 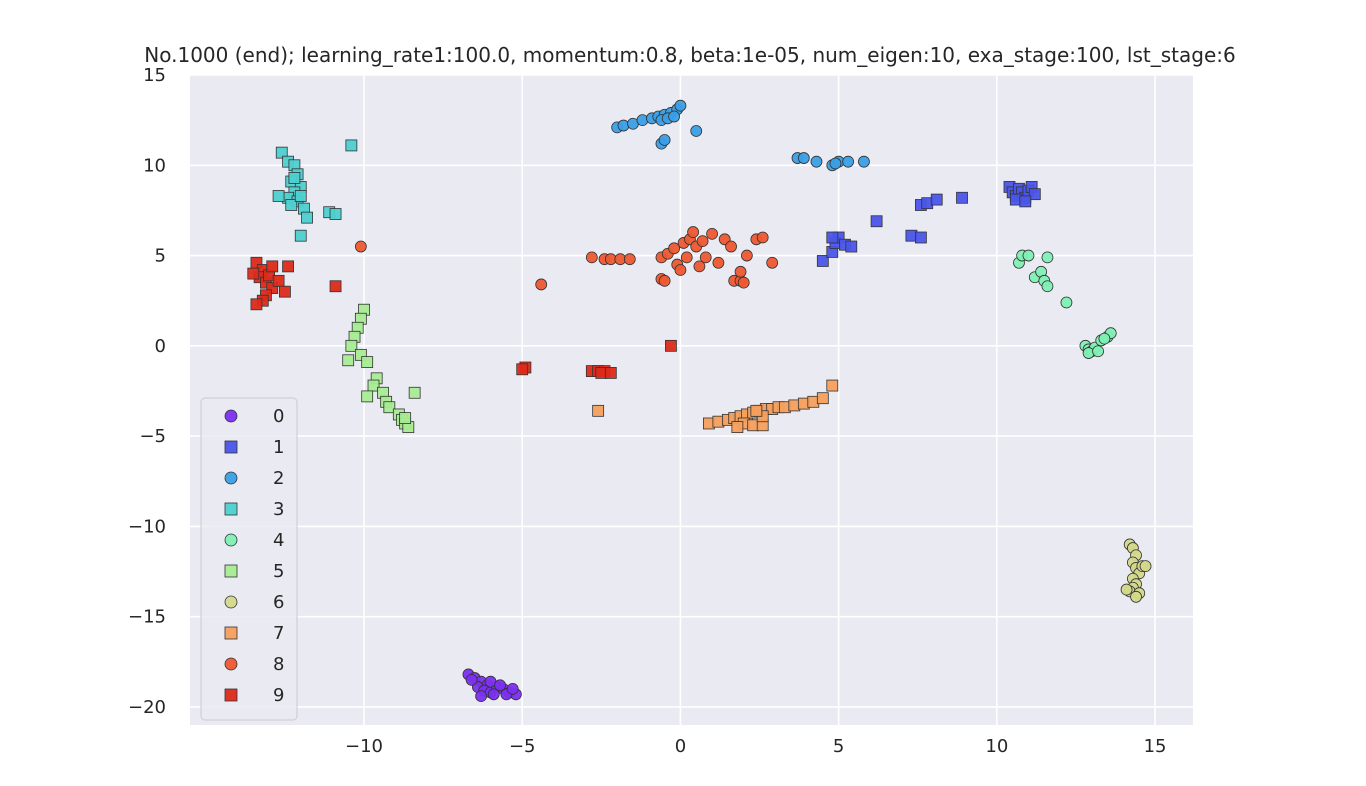 What do you see at coordinates (278, 695) in the screenshot?
I see `legend-label: 9` at bounding box center [278, 695].